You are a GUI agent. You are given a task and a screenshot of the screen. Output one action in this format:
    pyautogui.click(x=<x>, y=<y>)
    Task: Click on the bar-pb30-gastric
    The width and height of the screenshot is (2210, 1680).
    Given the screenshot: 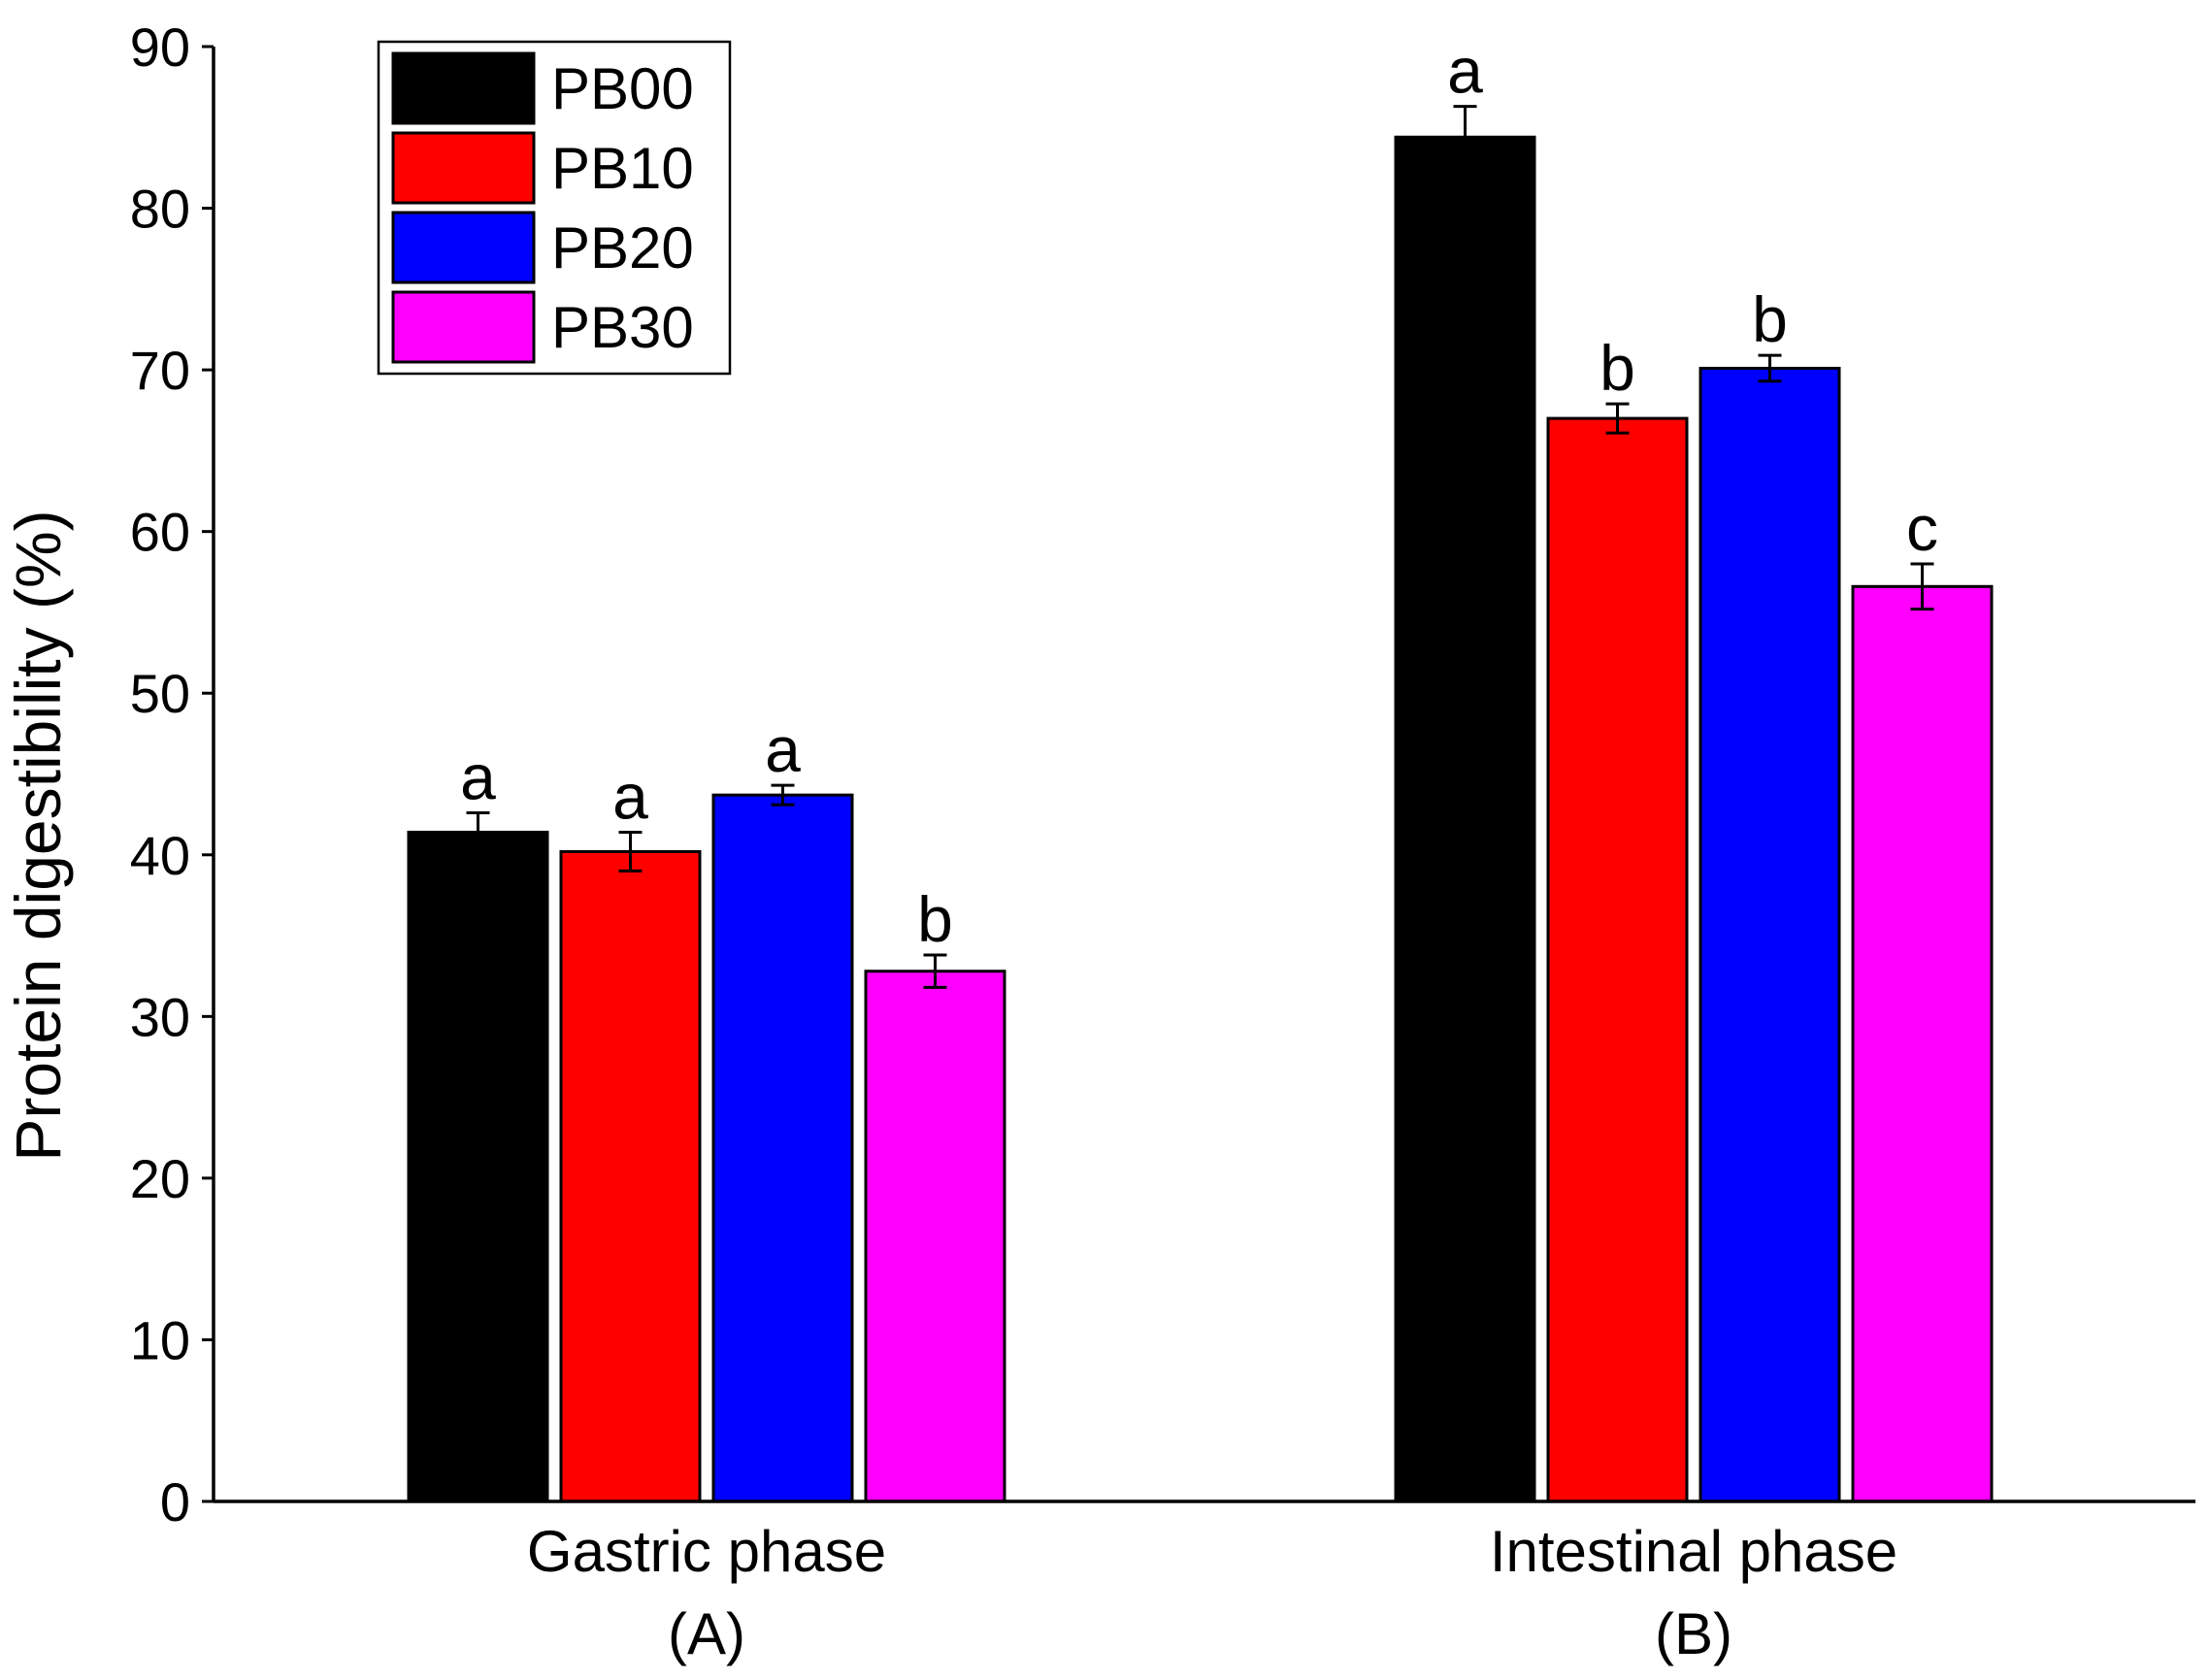 What is the action you would take?
    pyautogui.click(x=935, y=1236)
    